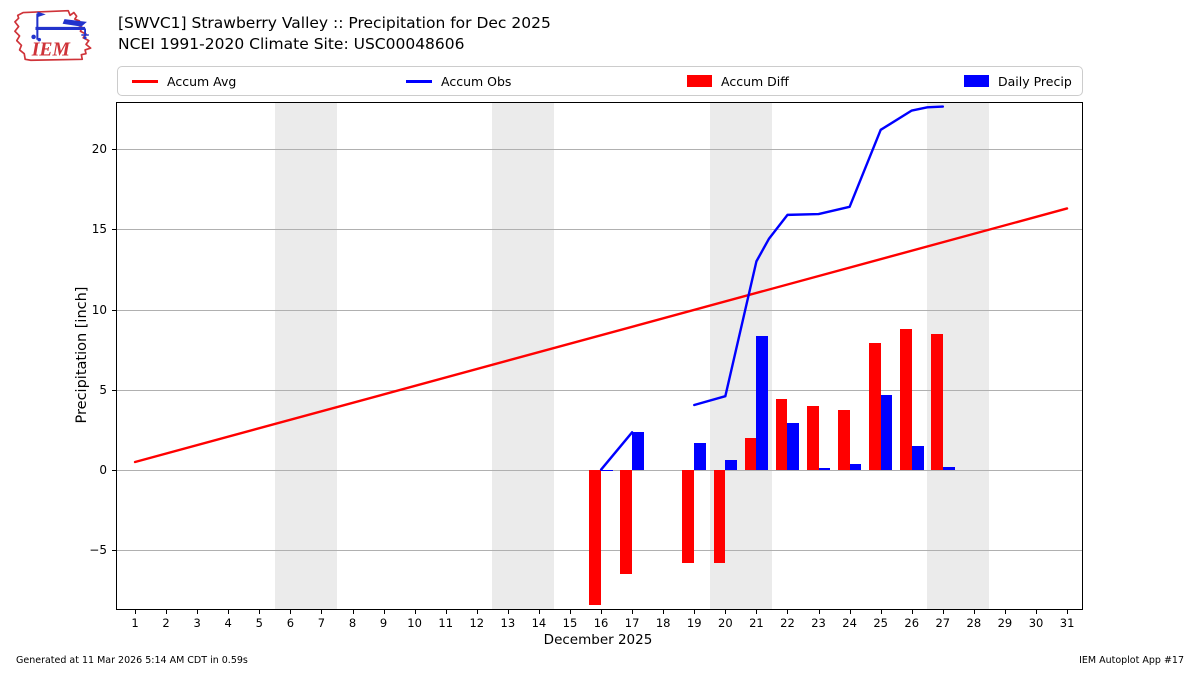 The height and width of the screenshot is (675, 1200). I want to click on legend-label: Accum Obs, so click(476, 81).